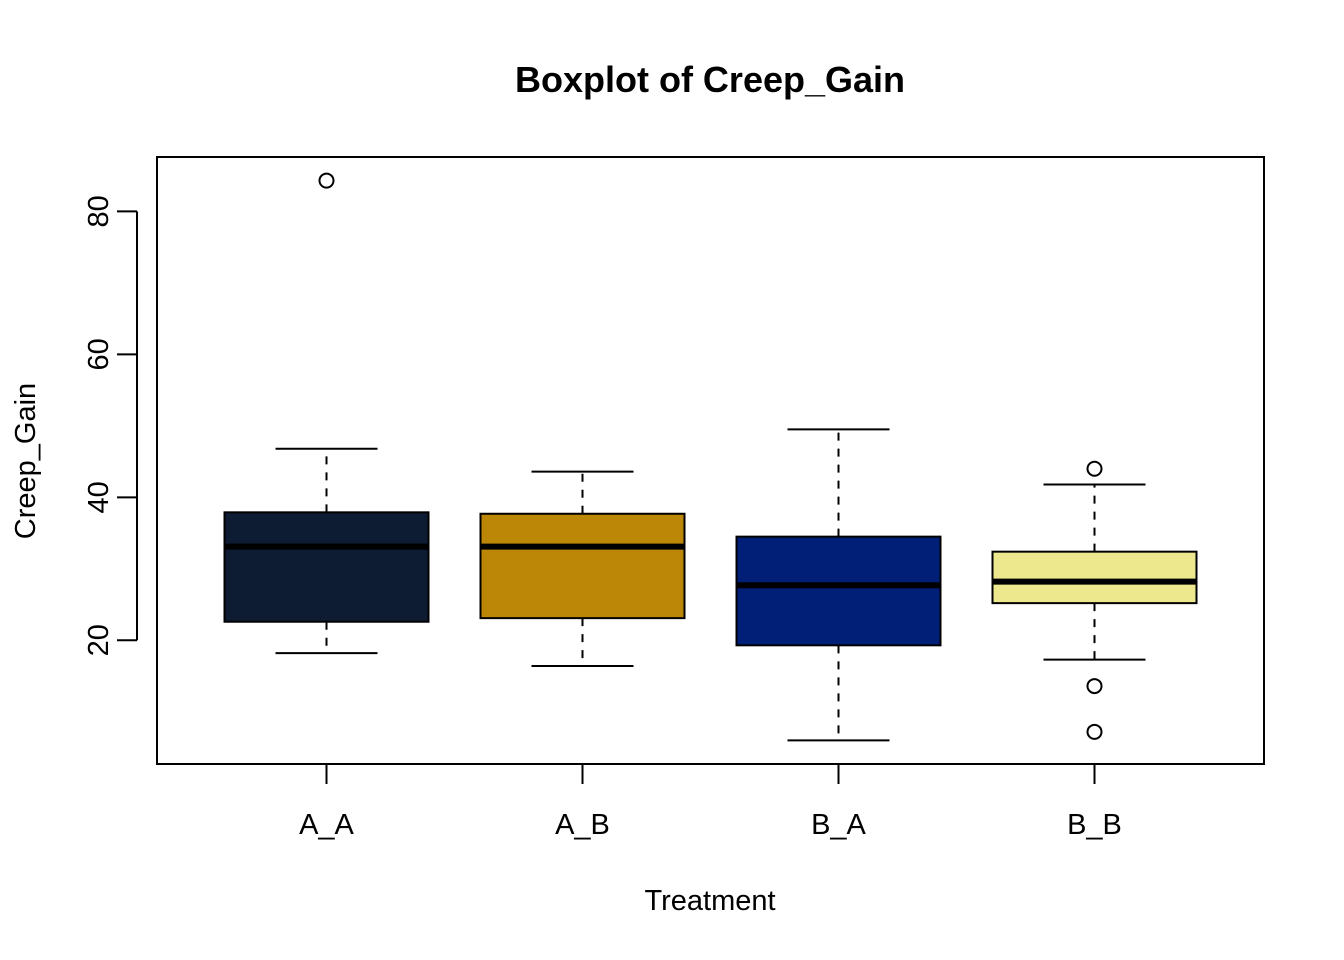 This screenshot has height=960, width=1344. I want to click on x-tick-label: B_A, so click(838, 825).